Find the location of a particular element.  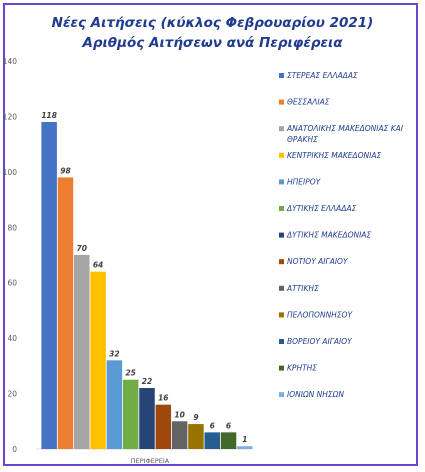

bar-data-label: 64 is located at coordinates (98, 265).